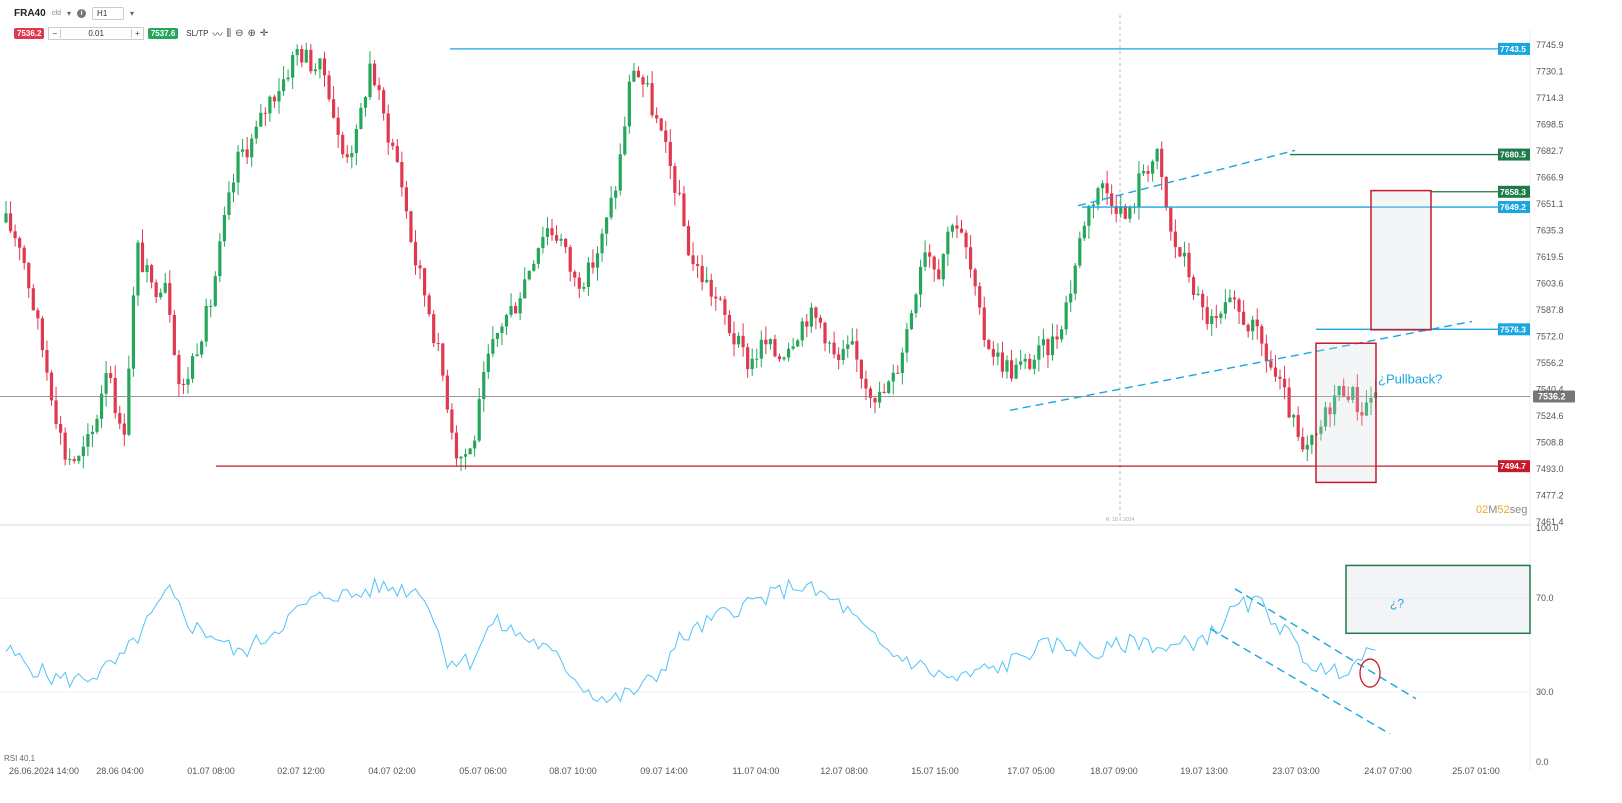 The width and height of the screenshot is (1622, 803). I want to click on channel-lower-line, so click(1241, 365).